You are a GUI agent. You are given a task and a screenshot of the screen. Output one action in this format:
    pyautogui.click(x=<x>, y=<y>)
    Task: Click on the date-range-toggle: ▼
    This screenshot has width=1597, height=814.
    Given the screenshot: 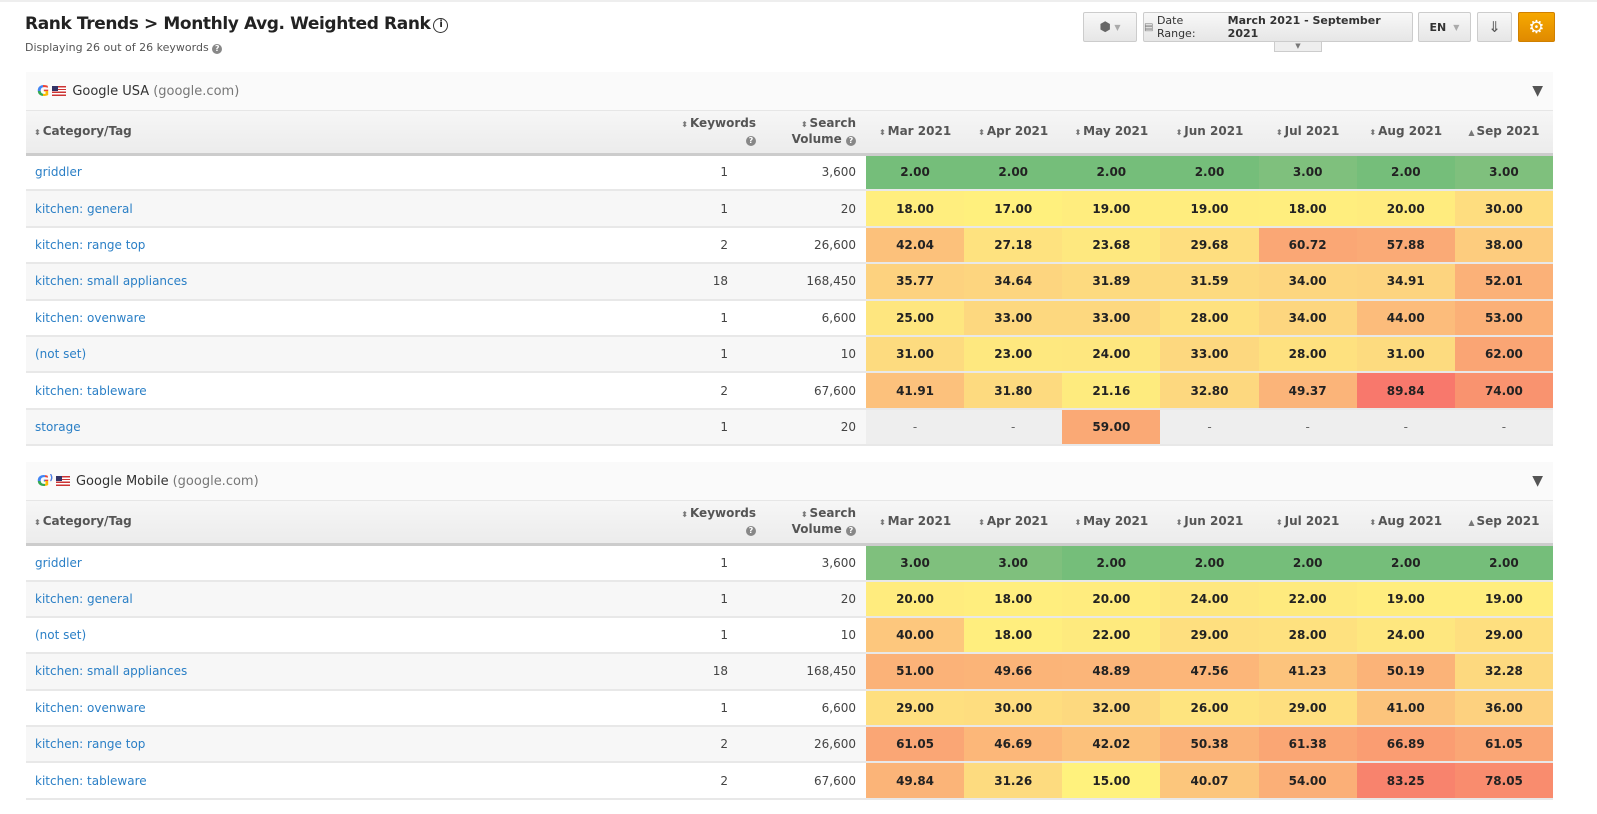 What is the action you would take?
    pyautogui.click(x=1298, y=47)
    